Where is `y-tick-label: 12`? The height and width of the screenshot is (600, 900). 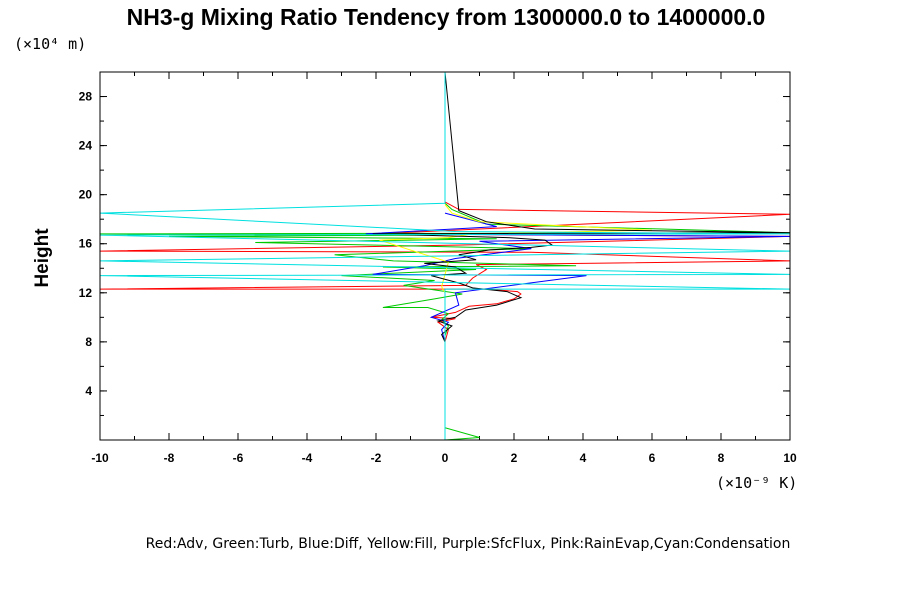 y-tick-label: 12 is located at coordinates (86, 293).